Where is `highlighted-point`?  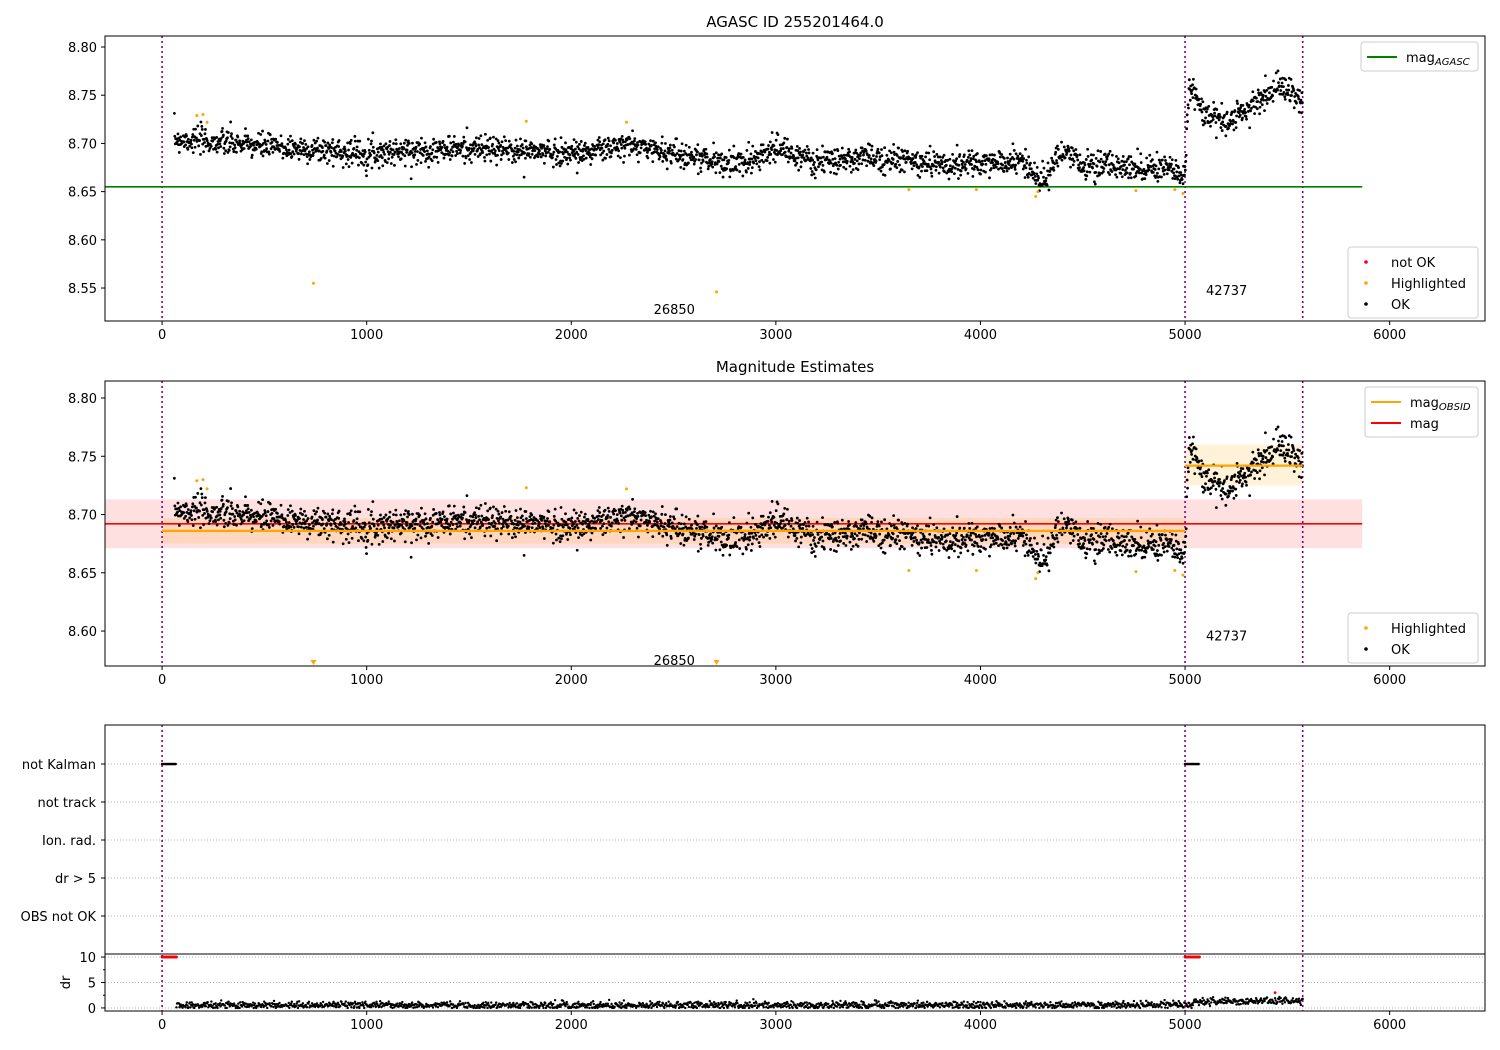
highlighted-point is located at coordinates (1038, 192).